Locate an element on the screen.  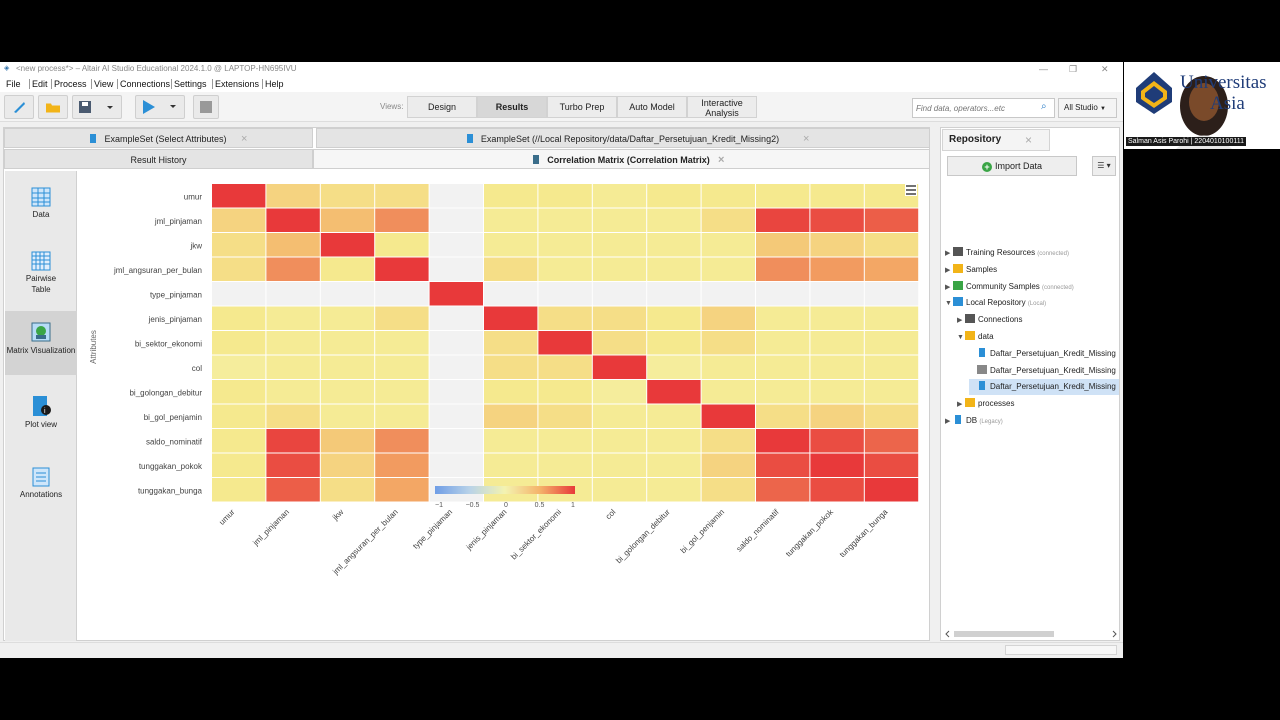
heatmap-cell-jkw-bi_sektor_ekonomi is located at coordinates (565, 245).